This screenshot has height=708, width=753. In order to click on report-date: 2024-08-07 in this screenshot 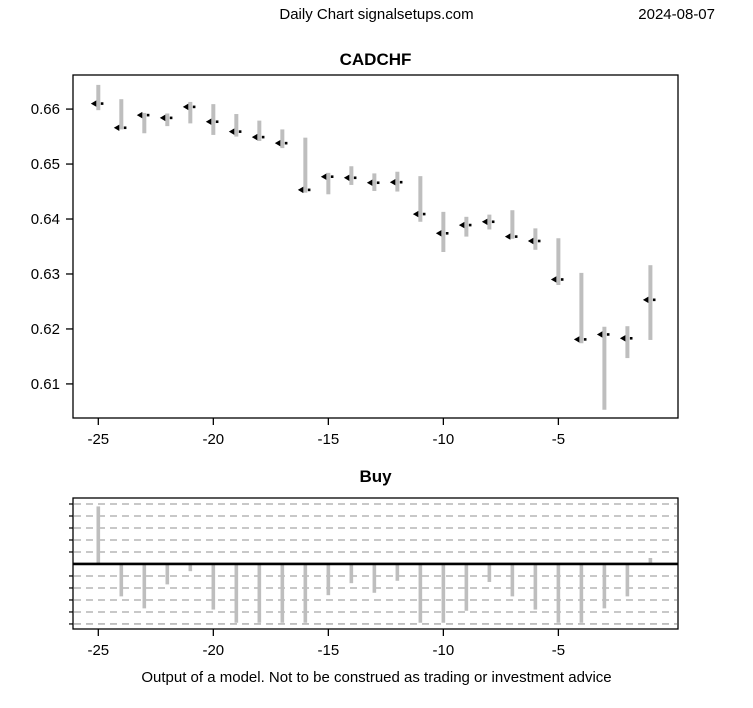, I will do `click(676, 14)`.